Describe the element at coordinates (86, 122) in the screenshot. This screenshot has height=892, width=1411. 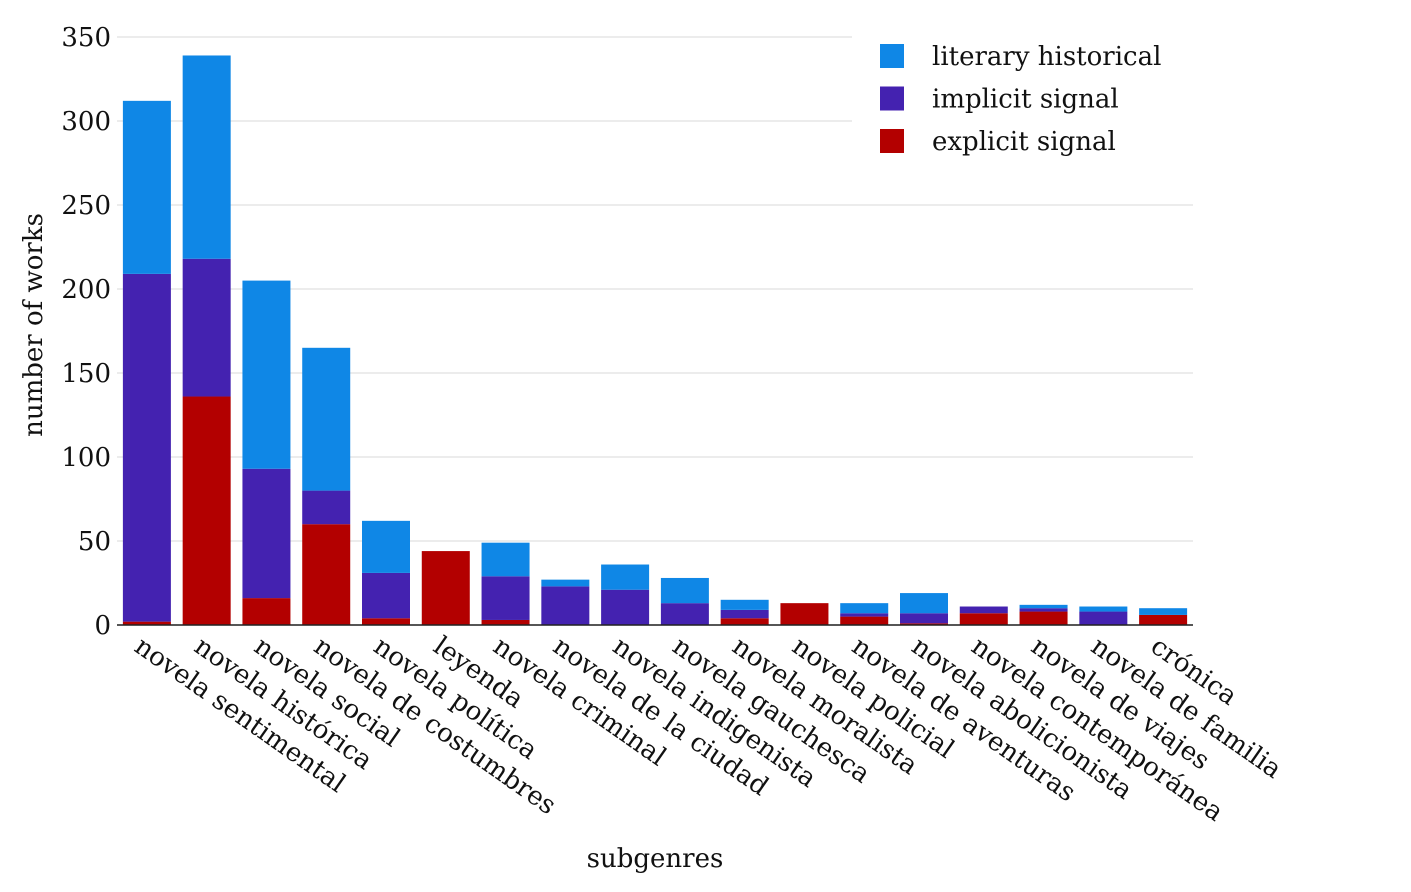
I see `y-tick-label: 300` at that location.